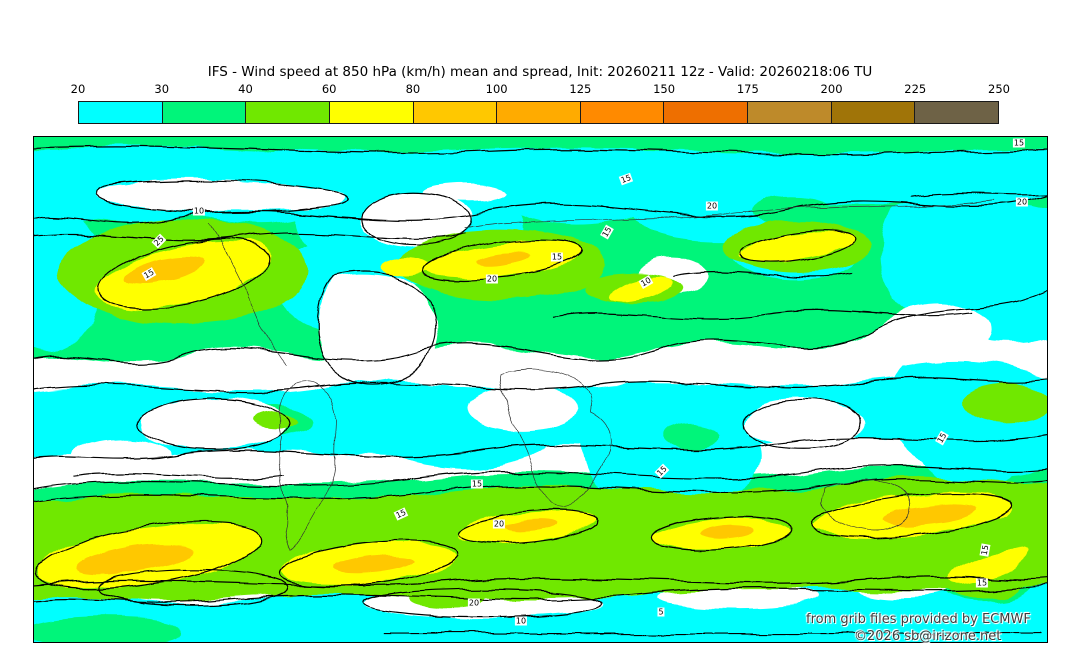  I want to click on colorbar-tick-175: 175, so click(747, 89).